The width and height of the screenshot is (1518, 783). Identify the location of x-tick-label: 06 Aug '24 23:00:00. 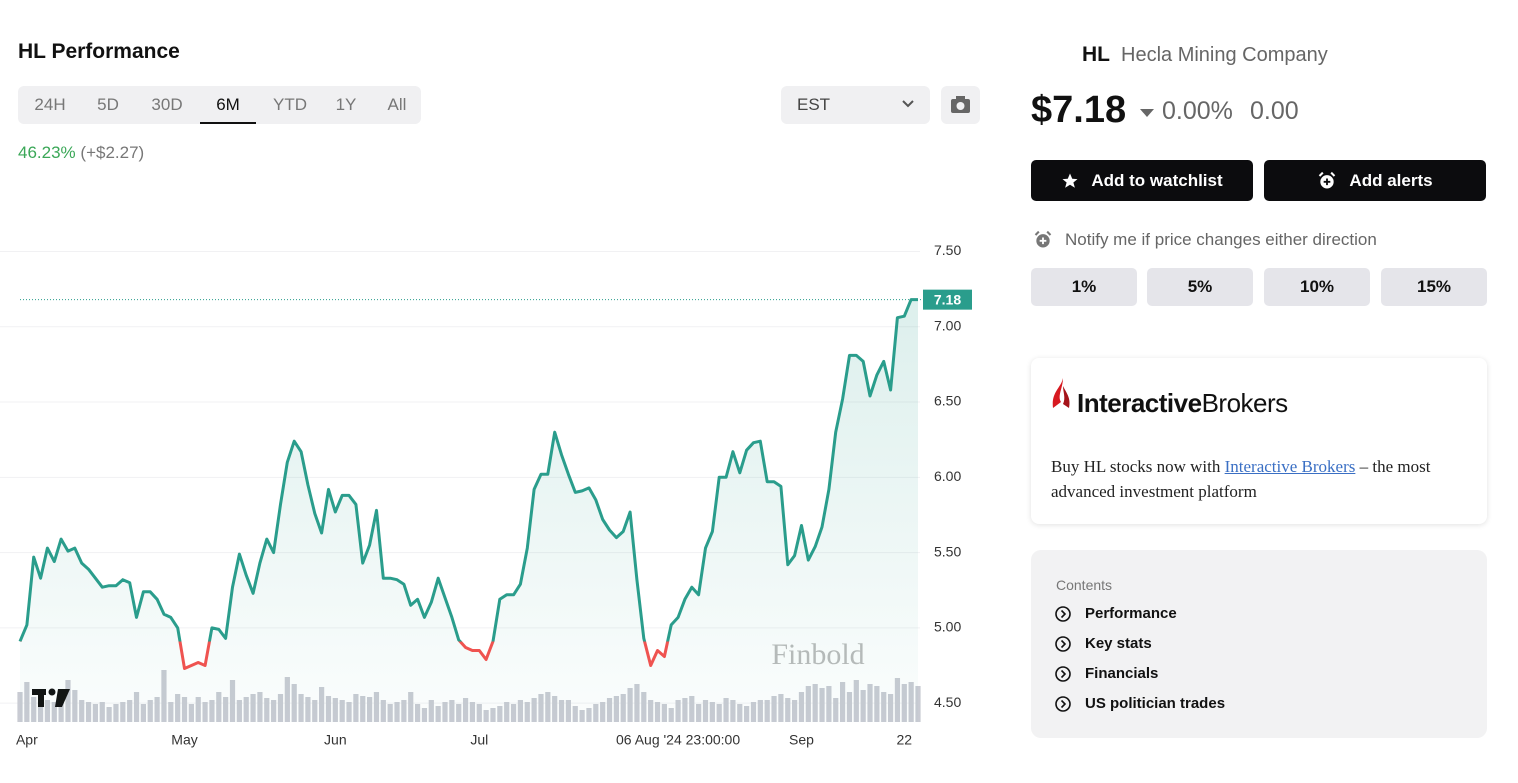
(678, 740).